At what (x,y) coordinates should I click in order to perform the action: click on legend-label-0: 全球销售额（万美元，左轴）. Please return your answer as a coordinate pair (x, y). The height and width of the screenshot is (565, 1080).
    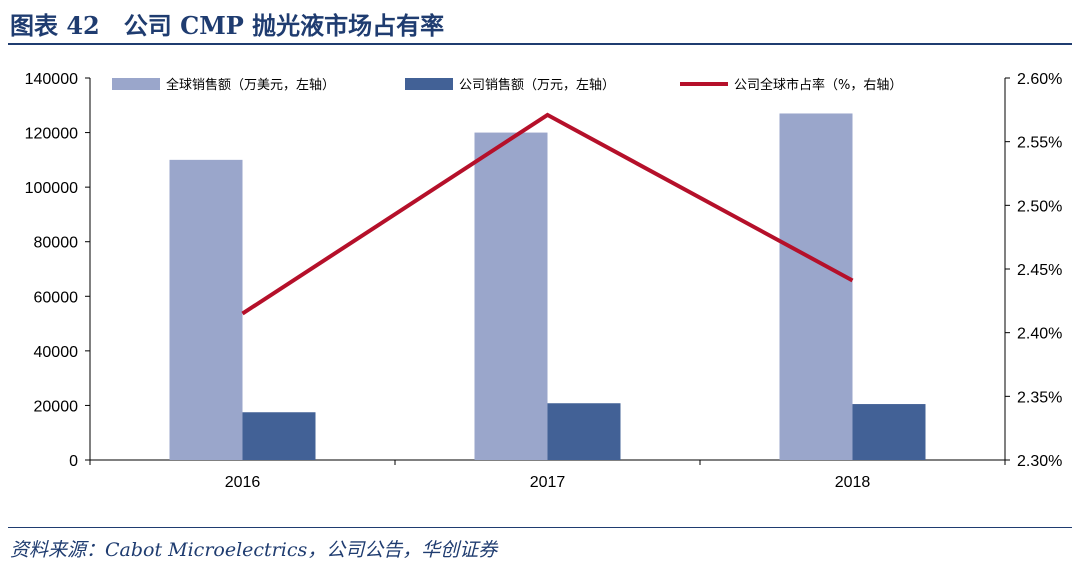
    Looking at the image, I should click on (250, 85).